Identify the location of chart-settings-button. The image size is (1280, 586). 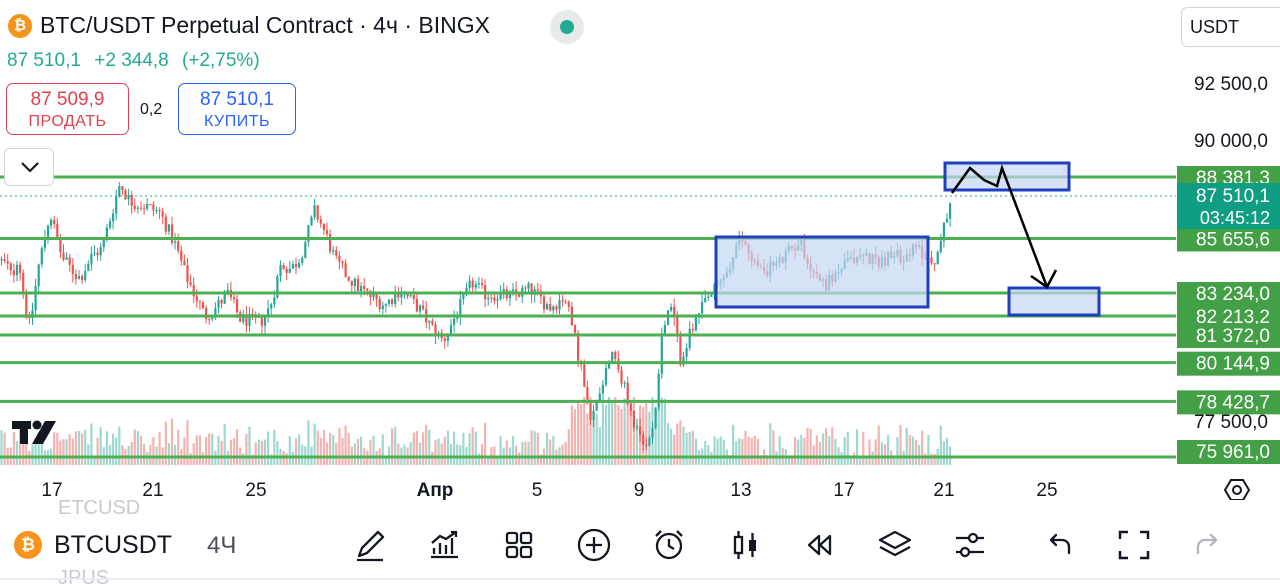
(970, 545).